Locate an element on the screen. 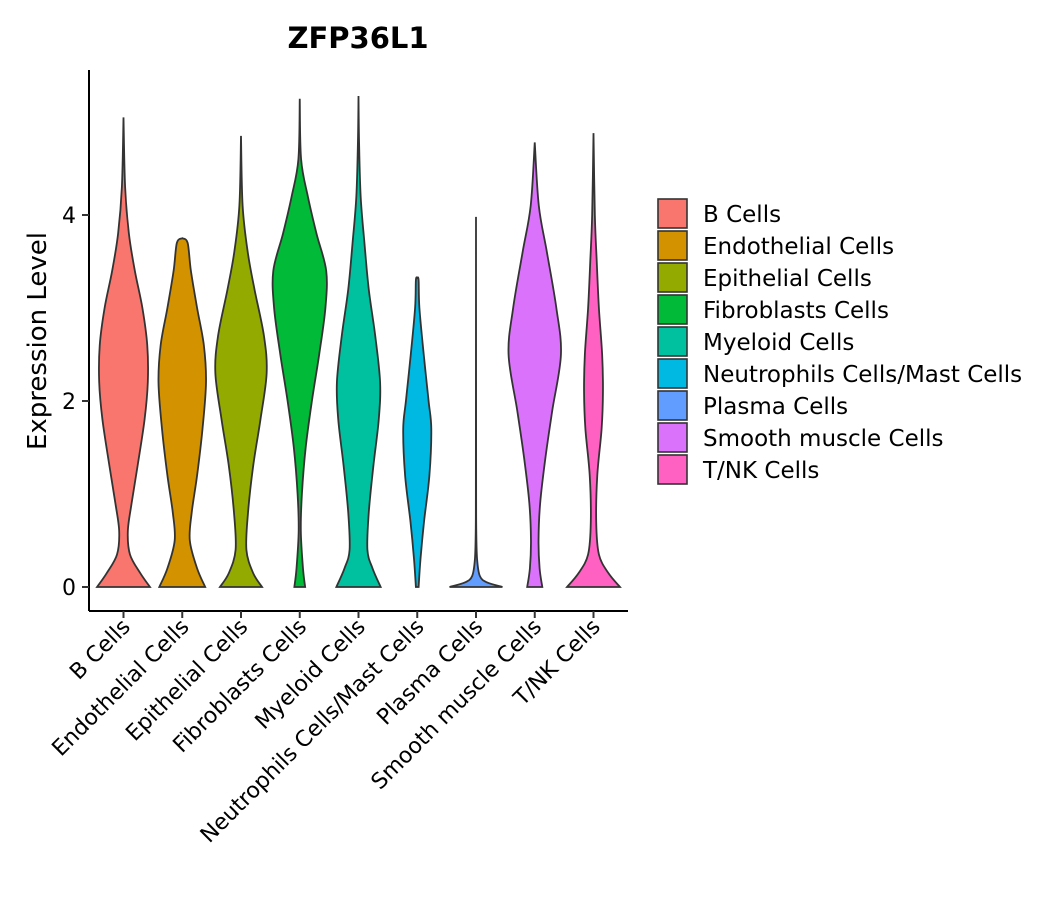  violin-myeloid-cells is located at coordinates (358, 341).